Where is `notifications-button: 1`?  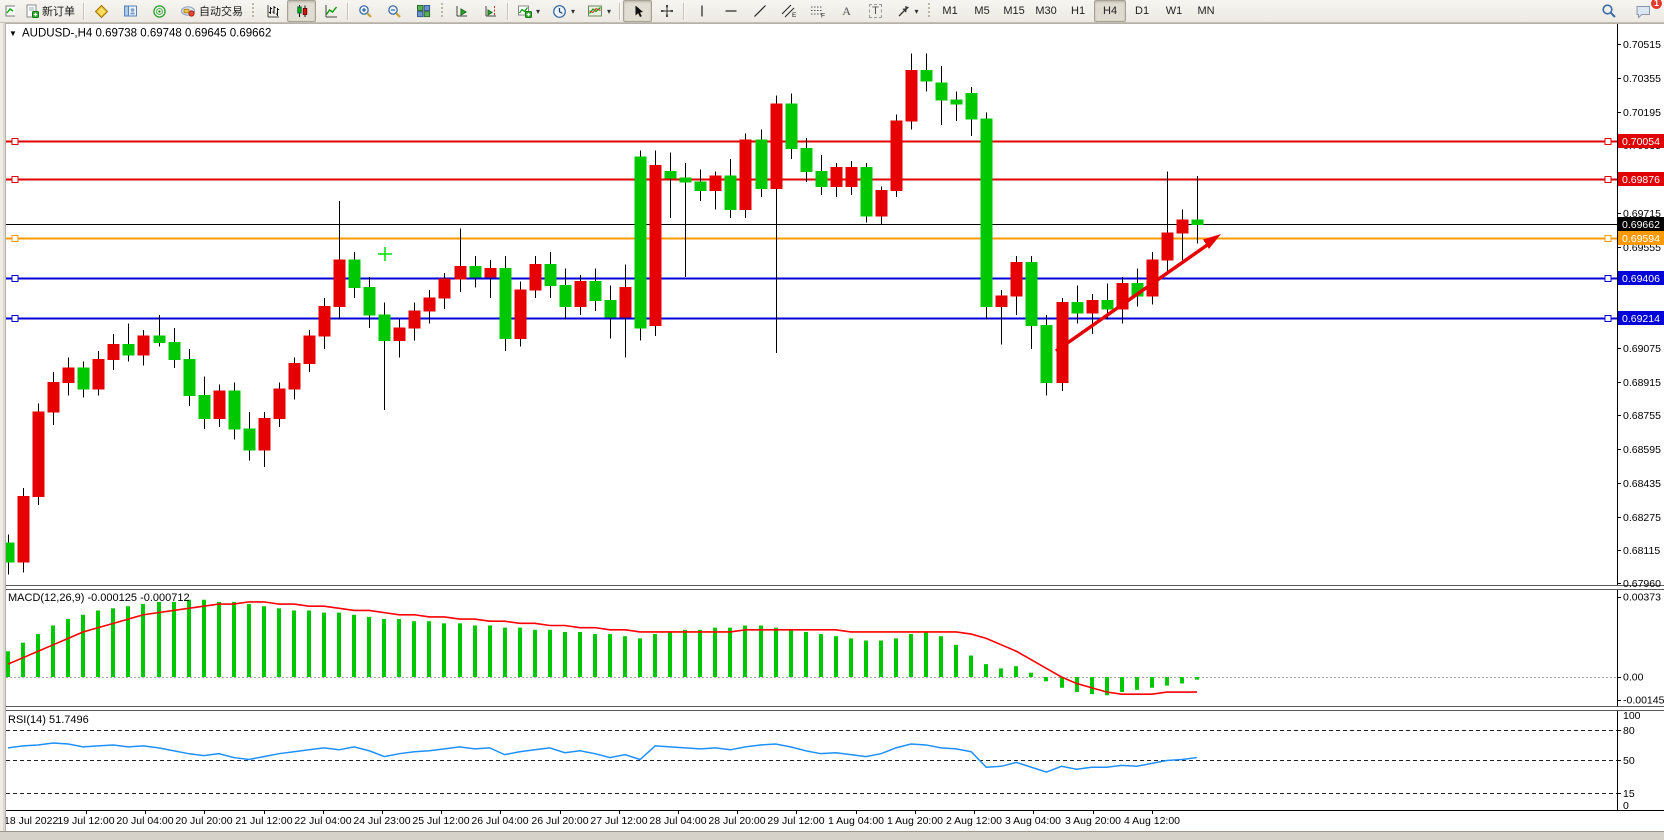 notifications-button: 1 is located at coordinates (1646, 11).